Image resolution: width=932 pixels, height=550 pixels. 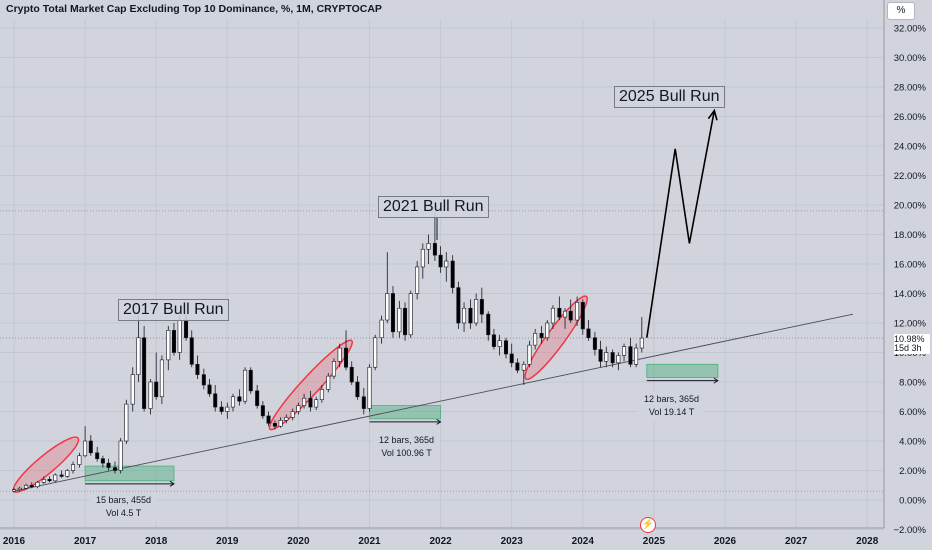 What do you see at coordinates (124, 500) in the screenshot?
I see `range-info-1-bars: 15 bars, 455d` at bounding box center [124, 500].